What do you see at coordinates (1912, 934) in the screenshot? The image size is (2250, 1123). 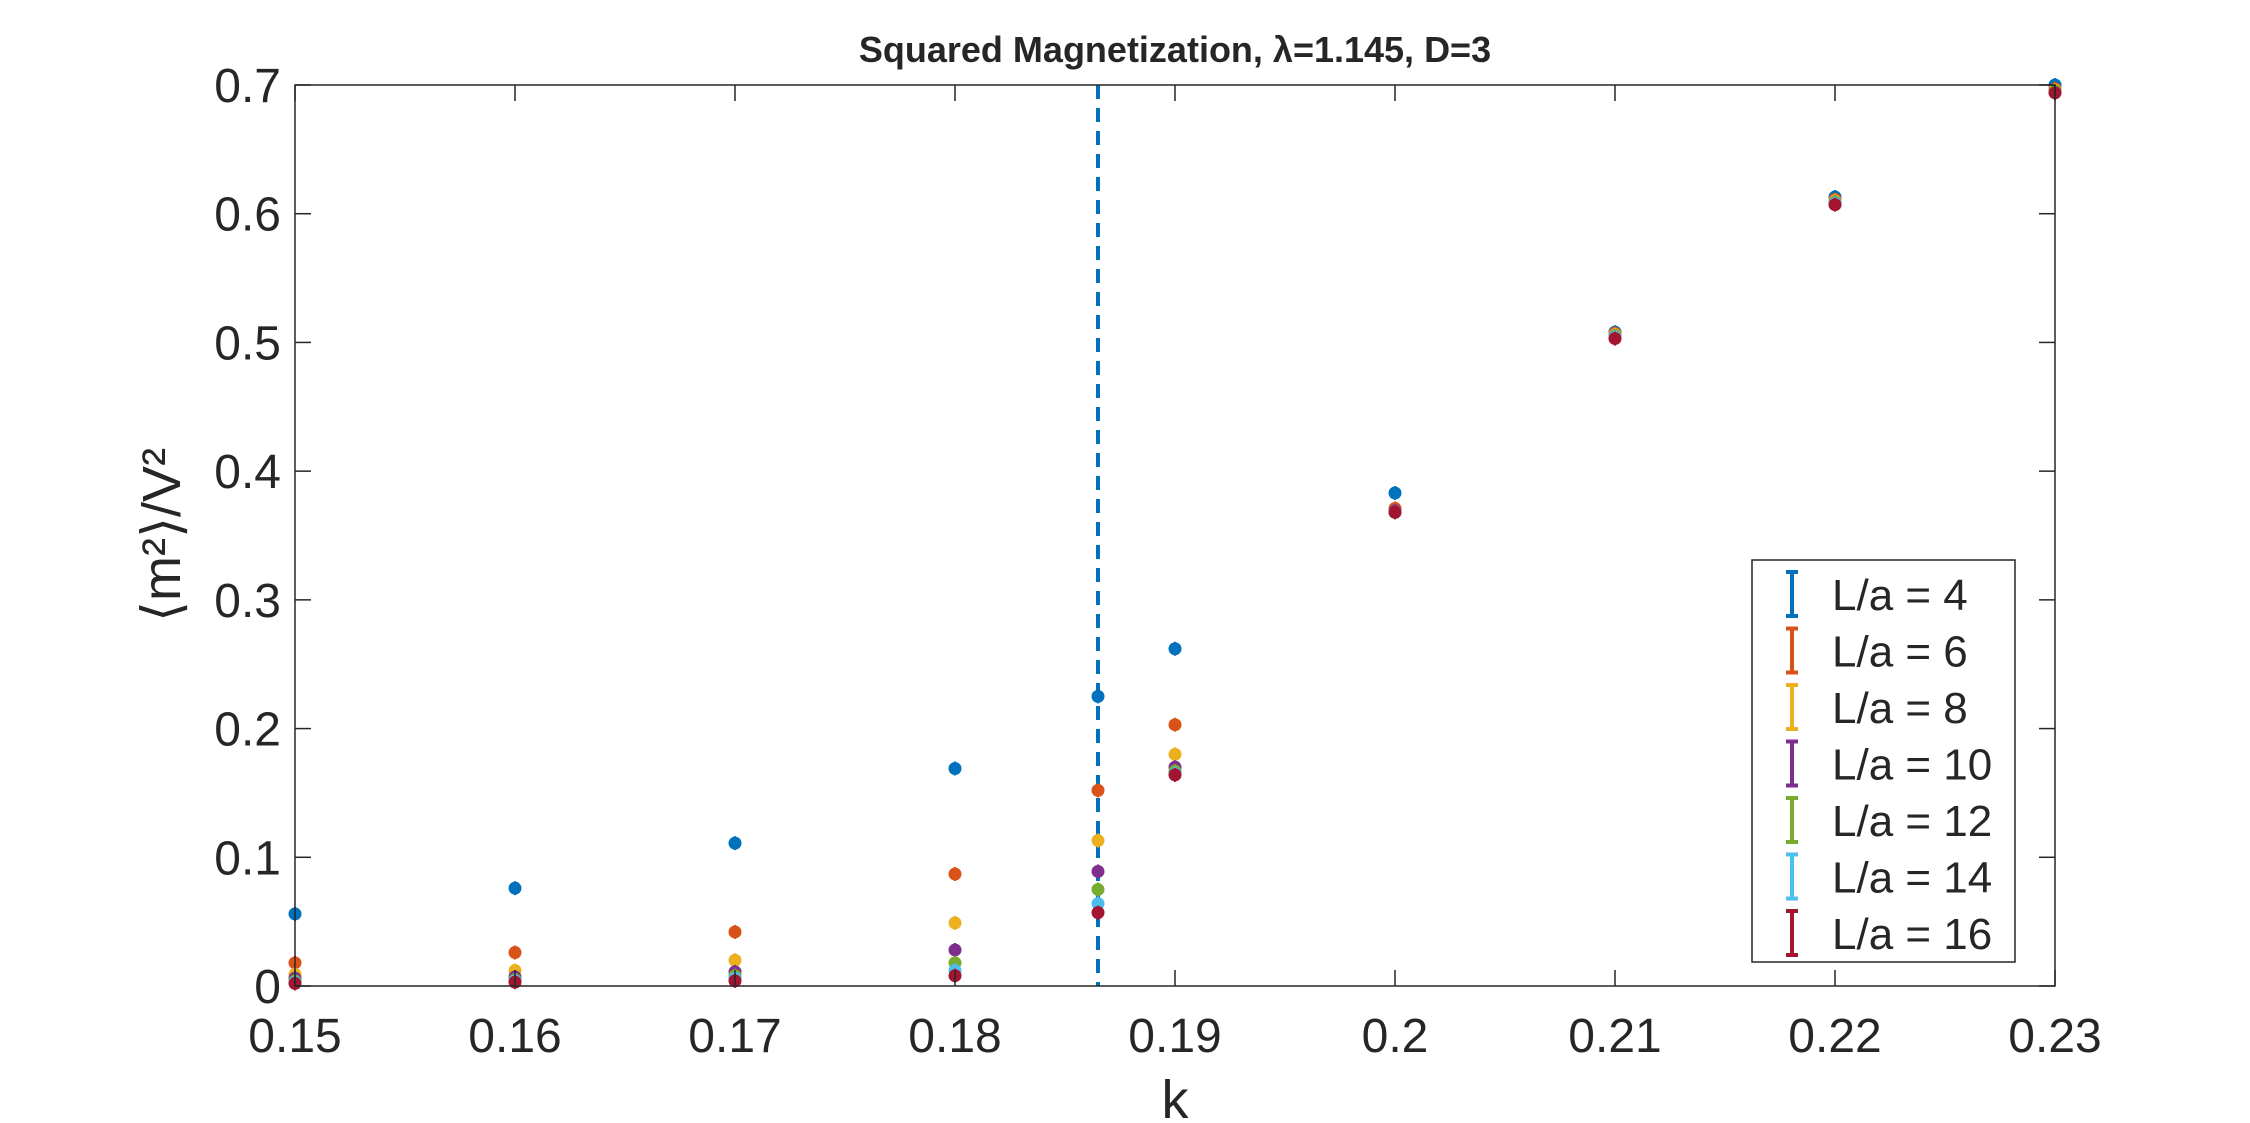 I see `legend-label: L/a = 16` at bounding box center [1912, 934].